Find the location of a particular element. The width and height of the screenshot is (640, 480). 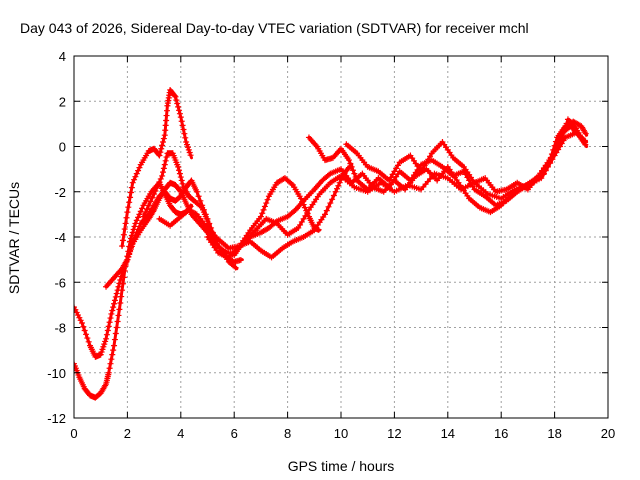

y-tick-label: -6 is located at coordinates (60, 282).